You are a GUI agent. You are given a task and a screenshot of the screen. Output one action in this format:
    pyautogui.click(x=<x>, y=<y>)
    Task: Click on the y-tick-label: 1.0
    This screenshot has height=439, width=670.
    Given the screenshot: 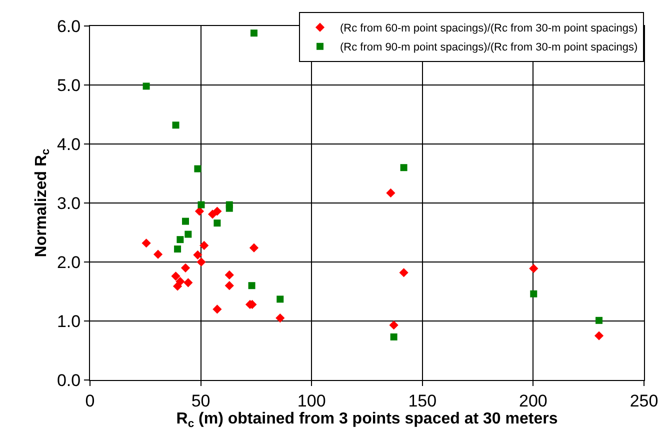 What is the action you would take?
    pyautogui.click(x=68, y=321)
    